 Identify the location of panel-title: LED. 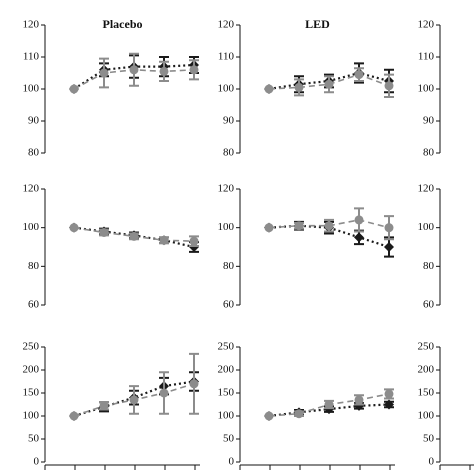
(317, 24).